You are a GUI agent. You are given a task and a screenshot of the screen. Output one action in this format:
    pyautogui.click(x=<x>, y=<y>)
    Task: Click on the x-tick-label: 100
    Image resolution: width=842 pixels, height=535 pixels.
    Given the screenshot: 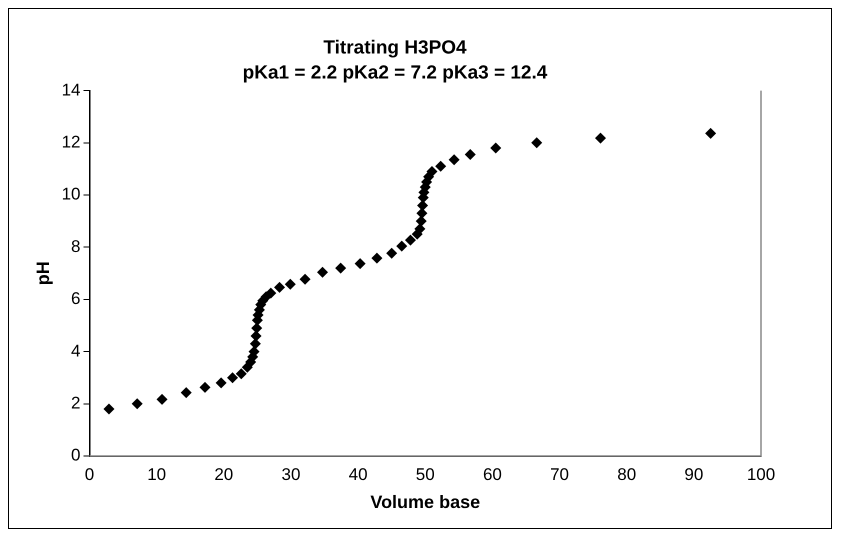 What is the action you would take?
    pyautogui.click(x=761, y=474)
    